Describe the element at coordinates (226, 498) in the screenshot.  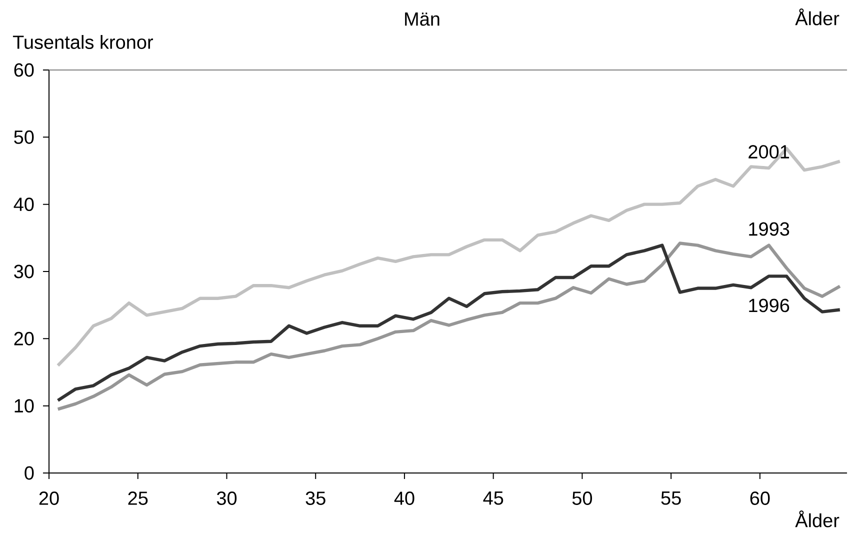
I see `x-tick-label: 30` at that location.